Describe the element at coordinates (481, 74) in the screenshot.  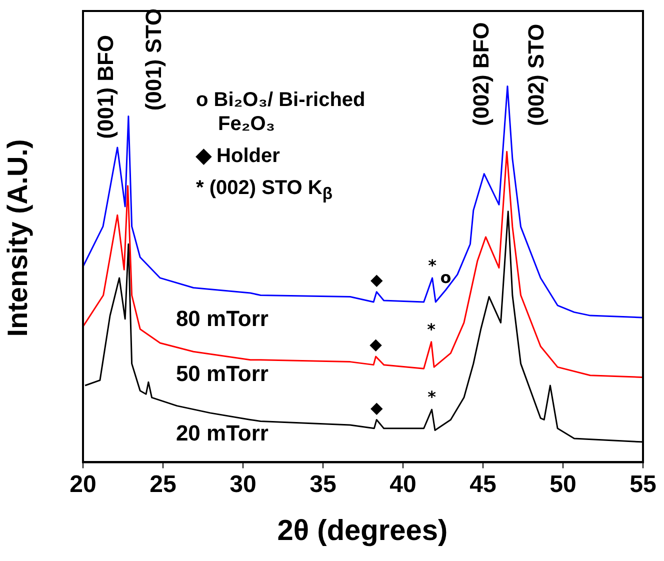
I see `annotation: (002) BFO` at that location.